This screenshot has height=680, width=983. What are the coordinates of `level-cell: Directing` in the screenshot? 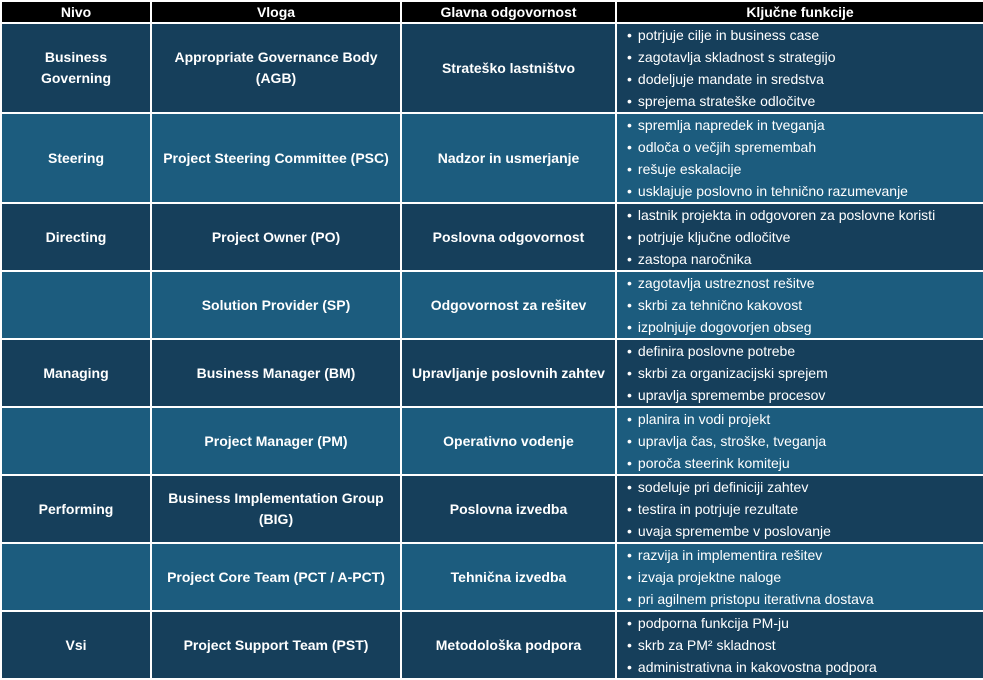 It's located at (76, 237).